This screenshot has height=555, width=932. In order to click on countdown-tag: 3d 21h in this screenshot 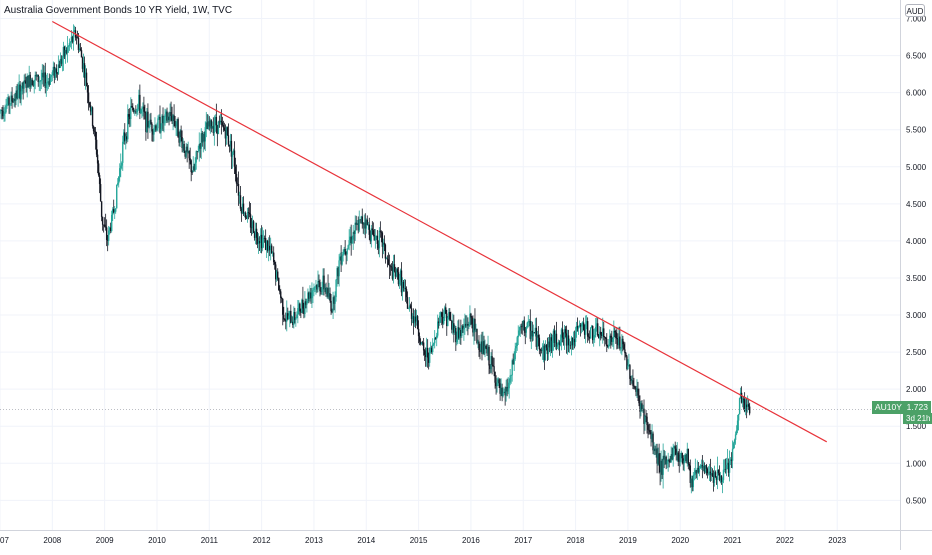, I will do `click(917, 418)`.